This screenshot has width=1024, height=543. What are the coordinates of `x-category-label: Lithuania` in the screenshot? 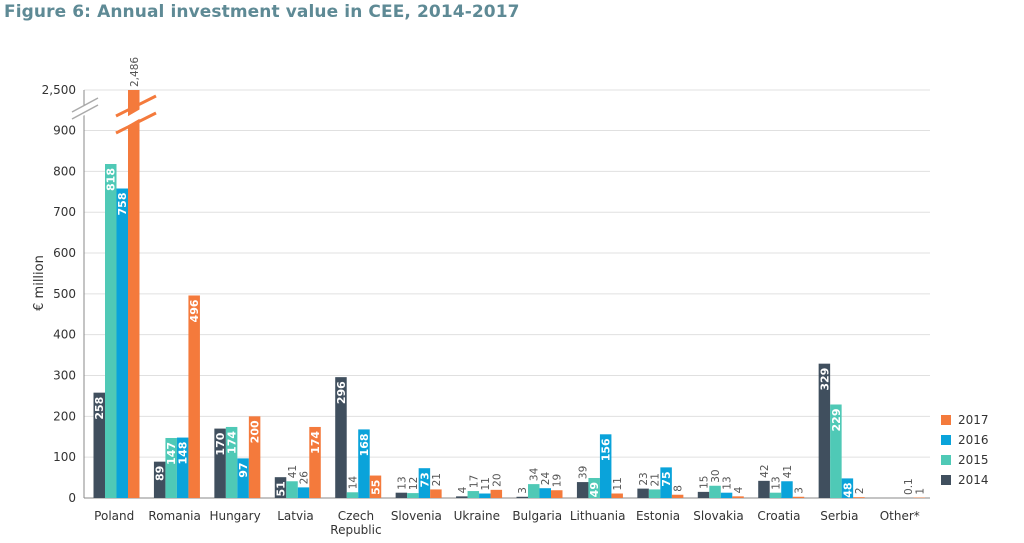 It's located at (598, 516).